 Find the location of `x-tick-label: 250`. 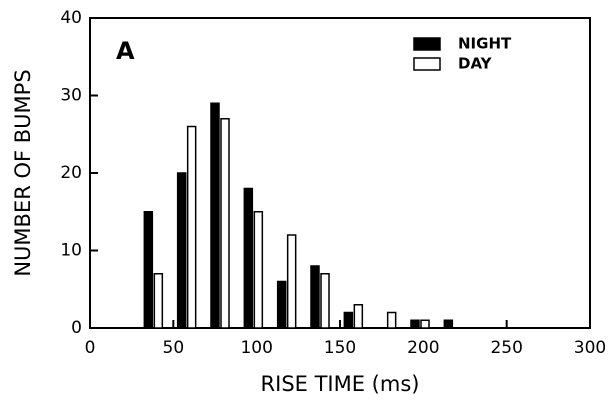

x-tick-label: 250 is located at coordinates (506, 348).